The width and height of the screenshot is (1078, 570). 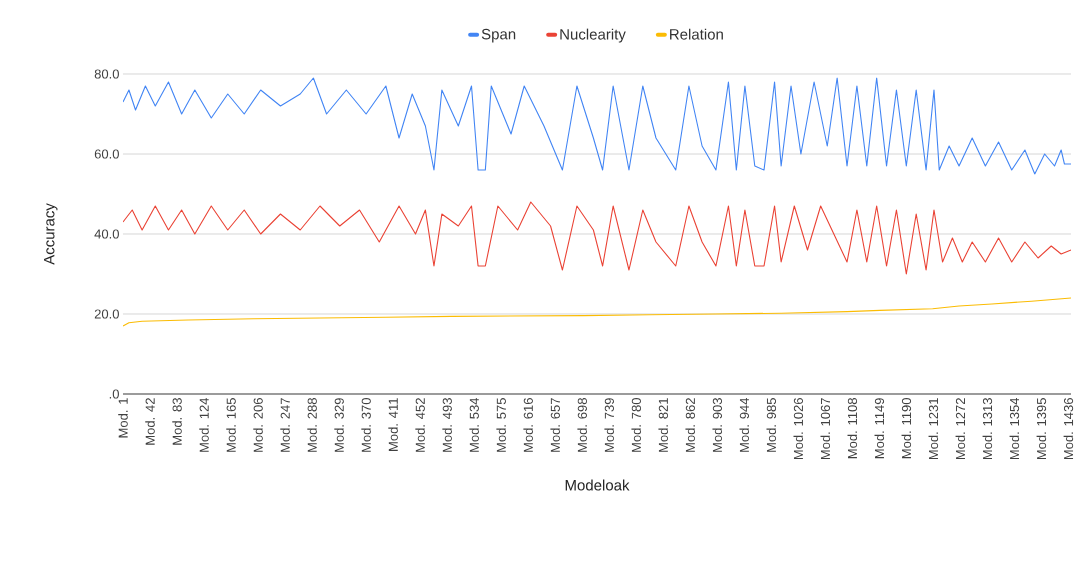 I want to click on x-tick-label: Mod. 1436, so click(x=1068, y=429).